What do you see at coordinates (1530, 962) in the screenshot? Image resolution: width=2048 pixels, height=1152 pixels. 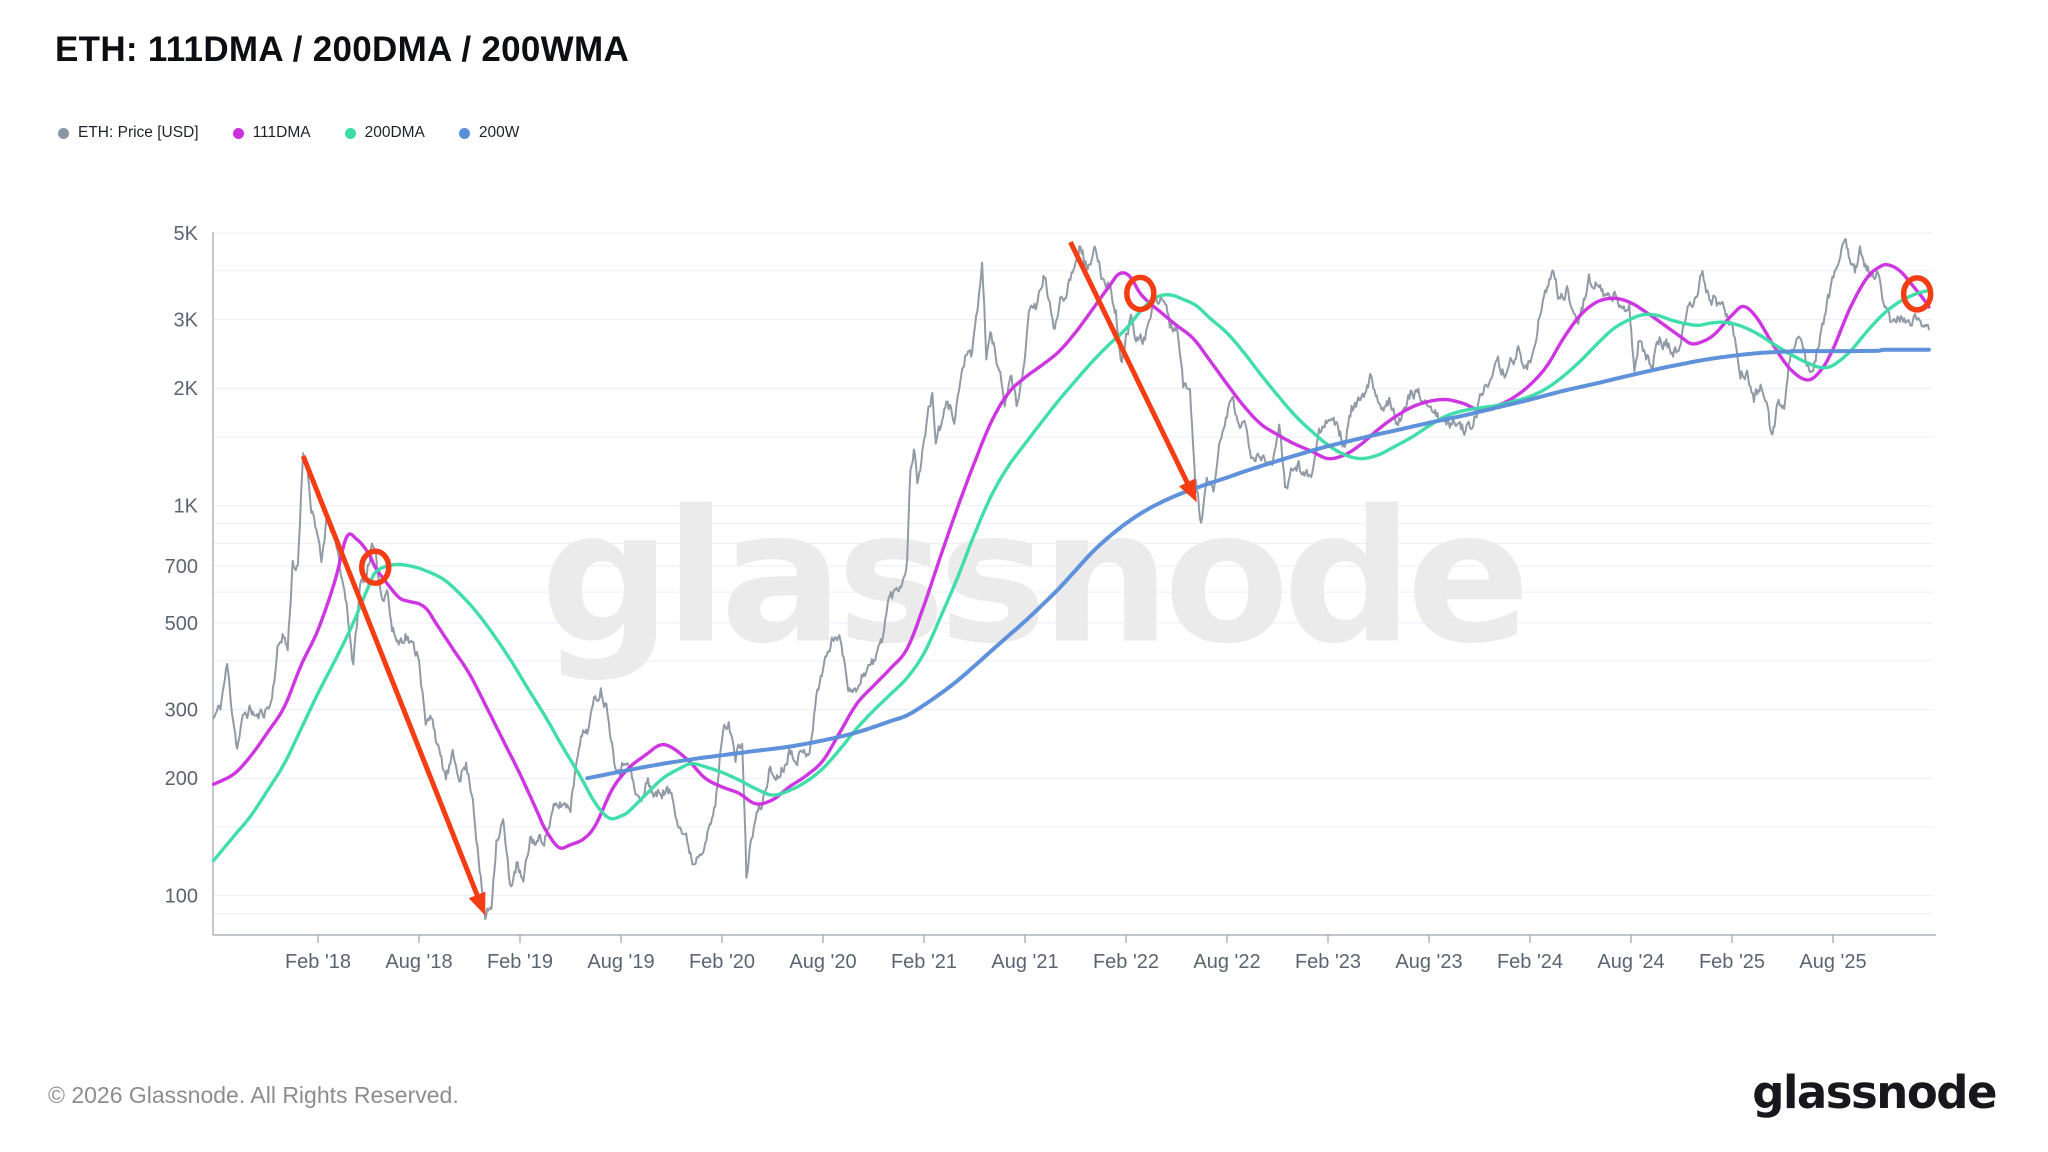 I see `svg-text: Feb '24` at bounding box center [1530, 962].